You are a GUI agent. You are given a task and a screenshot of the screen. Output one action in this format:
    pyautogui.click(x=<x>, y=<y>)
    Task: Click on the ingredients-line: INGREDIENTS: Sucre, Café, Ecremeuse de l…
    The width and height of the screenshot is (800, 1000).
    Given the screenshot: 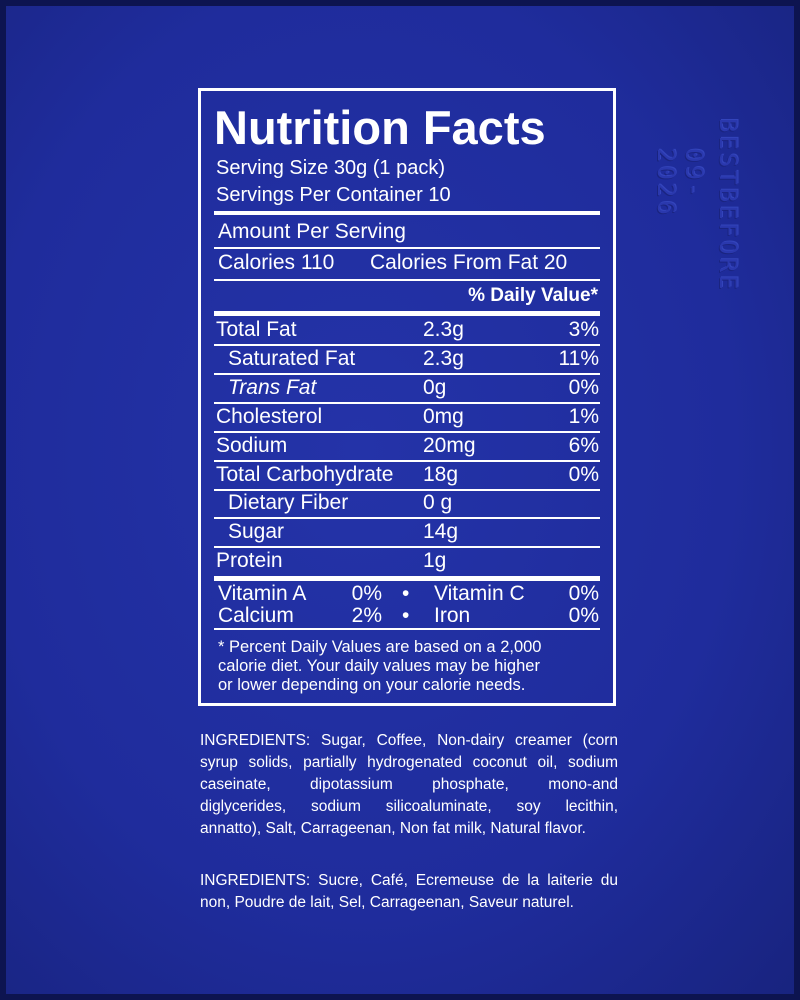 What is the action you would take?
    pyautogui.click(x=409, y=880)
    